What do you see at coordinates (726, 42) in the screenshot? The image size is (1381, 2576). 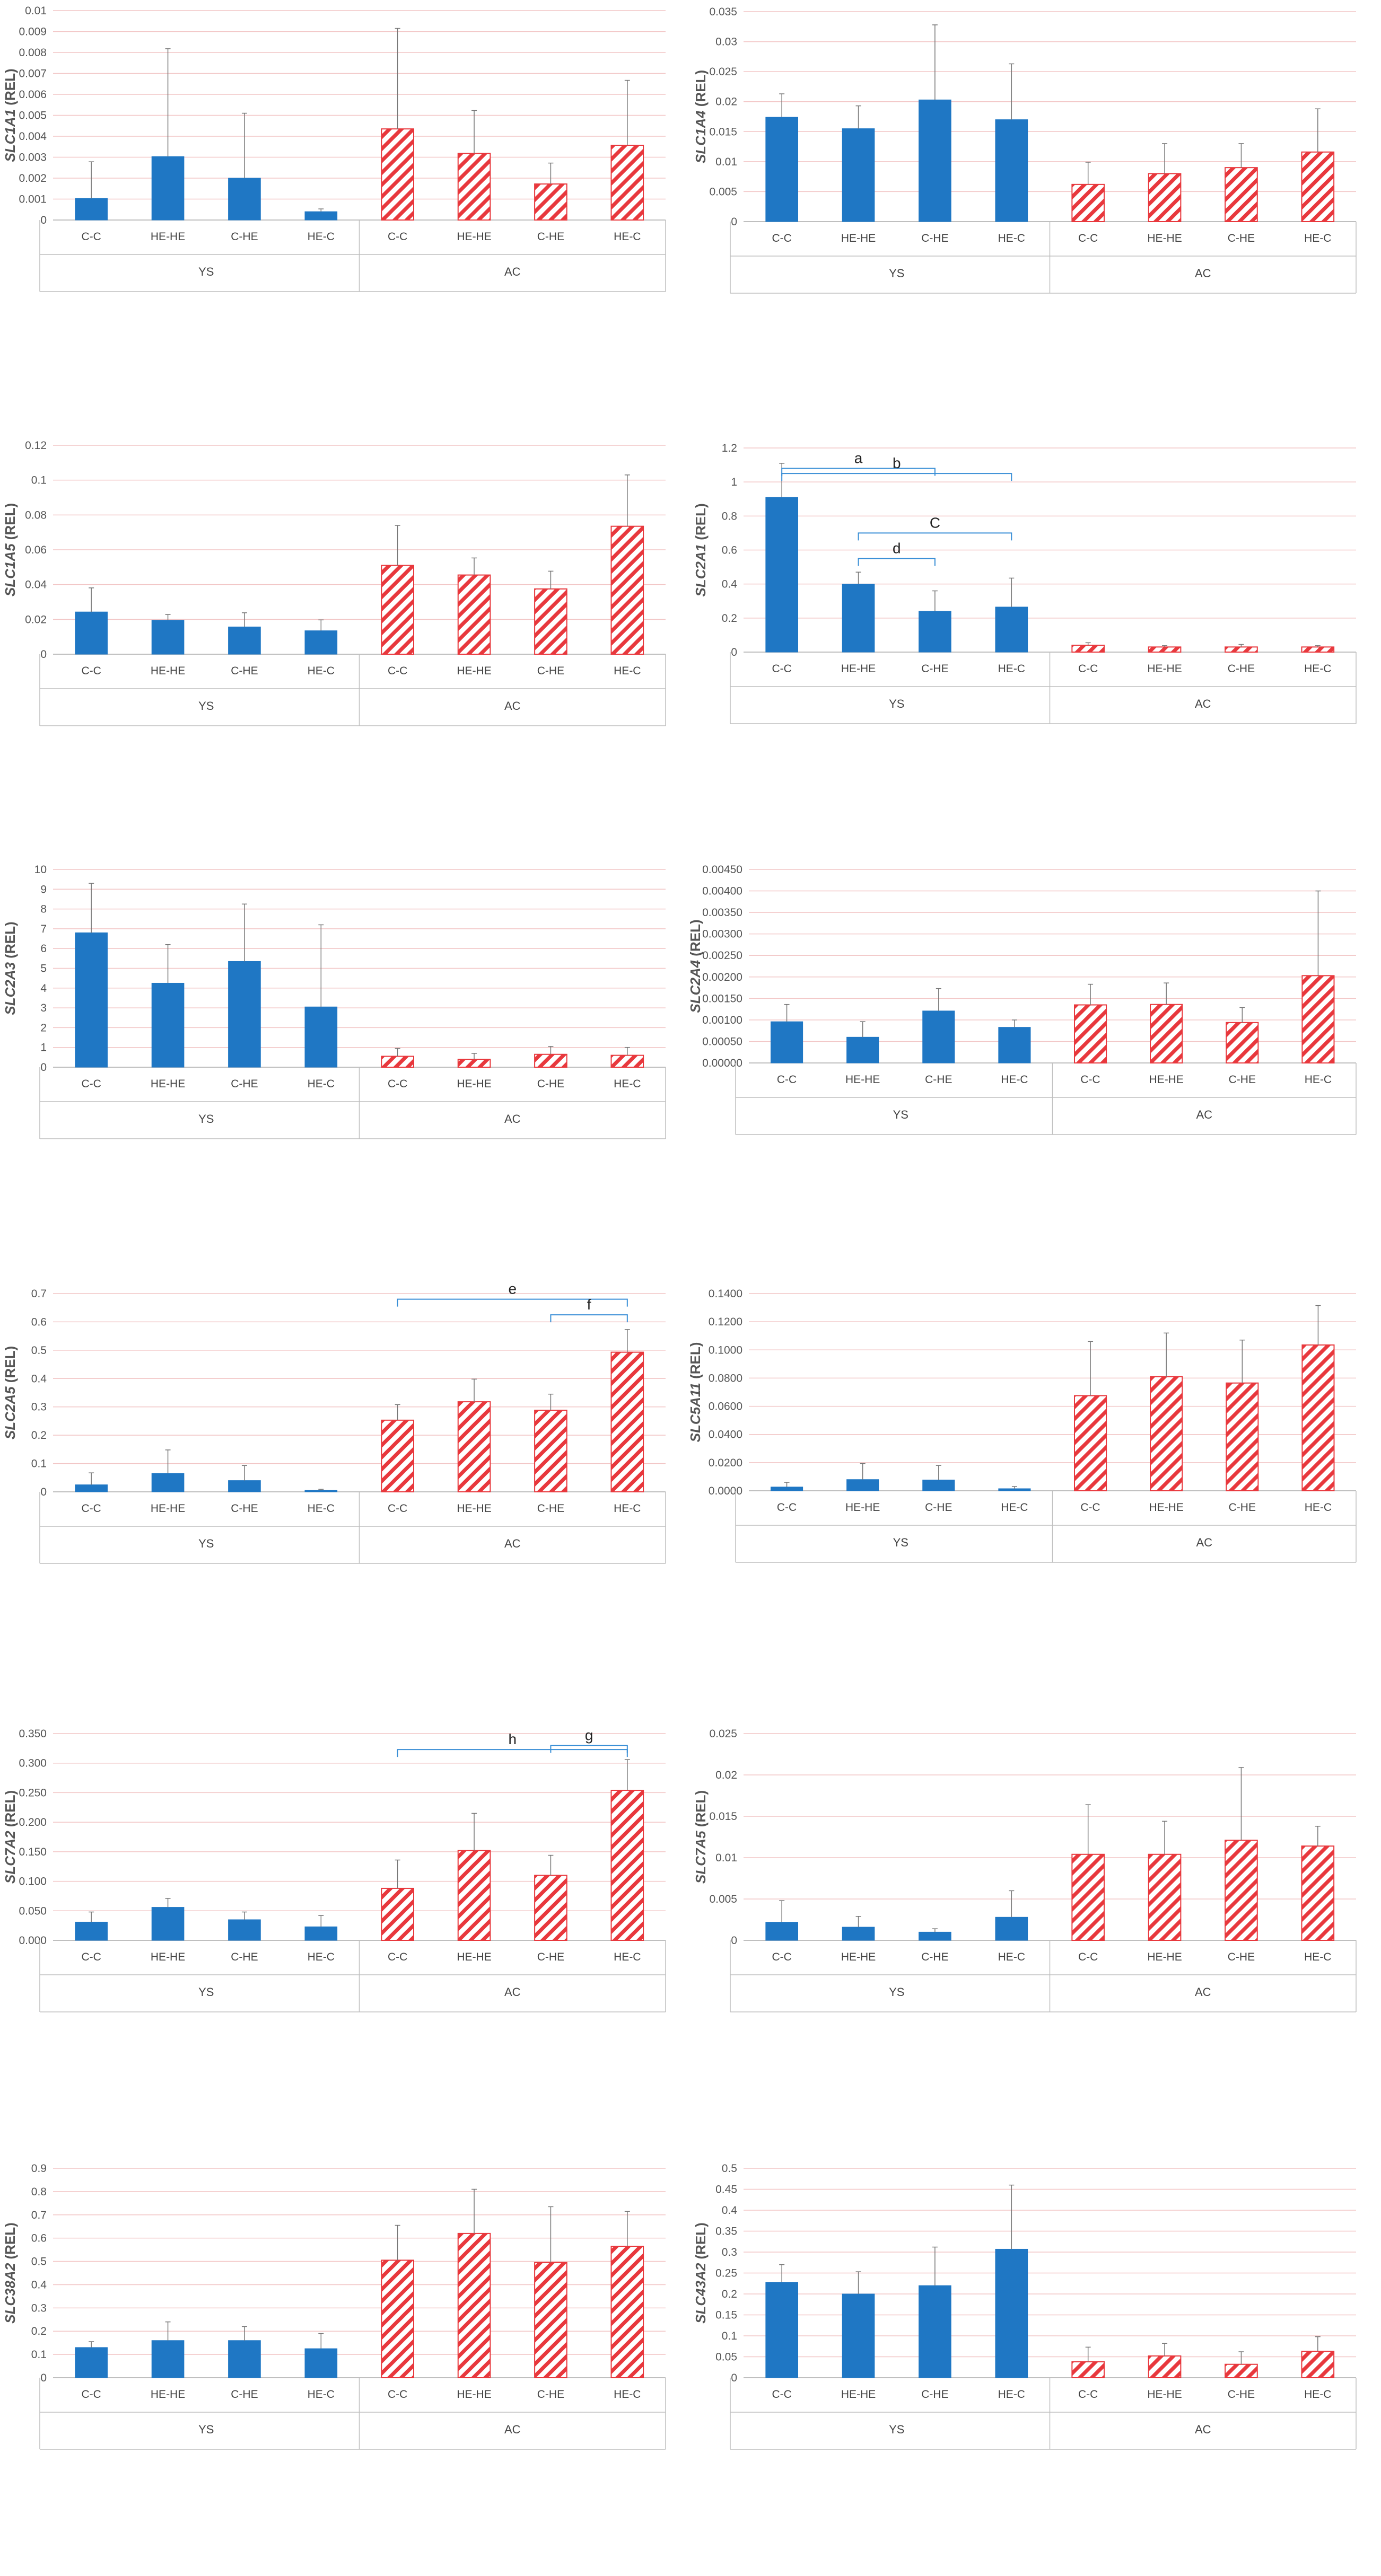 I see `y-tick-label: 0.03` at bounding box center [726, 42].